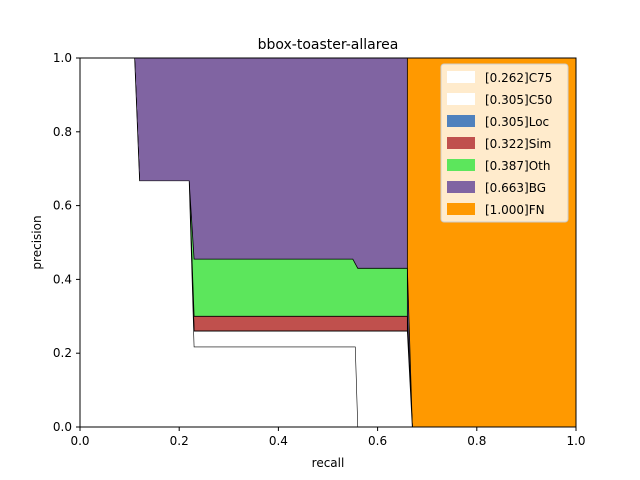  What do you see at coordinates (62, 279) in the screenshot?
I see `y-tick-label: 0.4` at bounding box center [62, 279].